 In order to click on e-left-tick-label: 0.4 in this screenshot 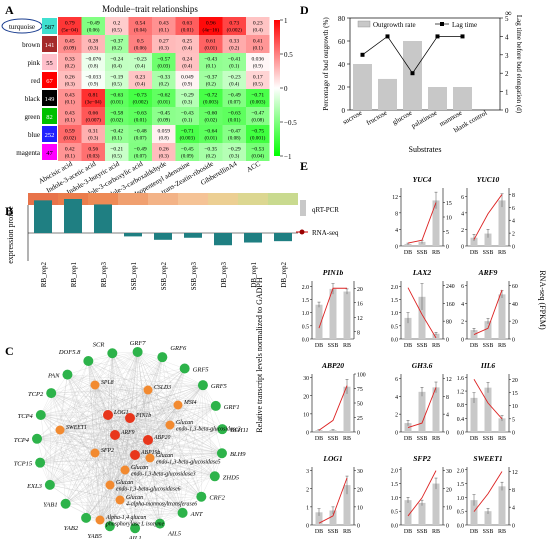, I will do `click(460, 420)`.